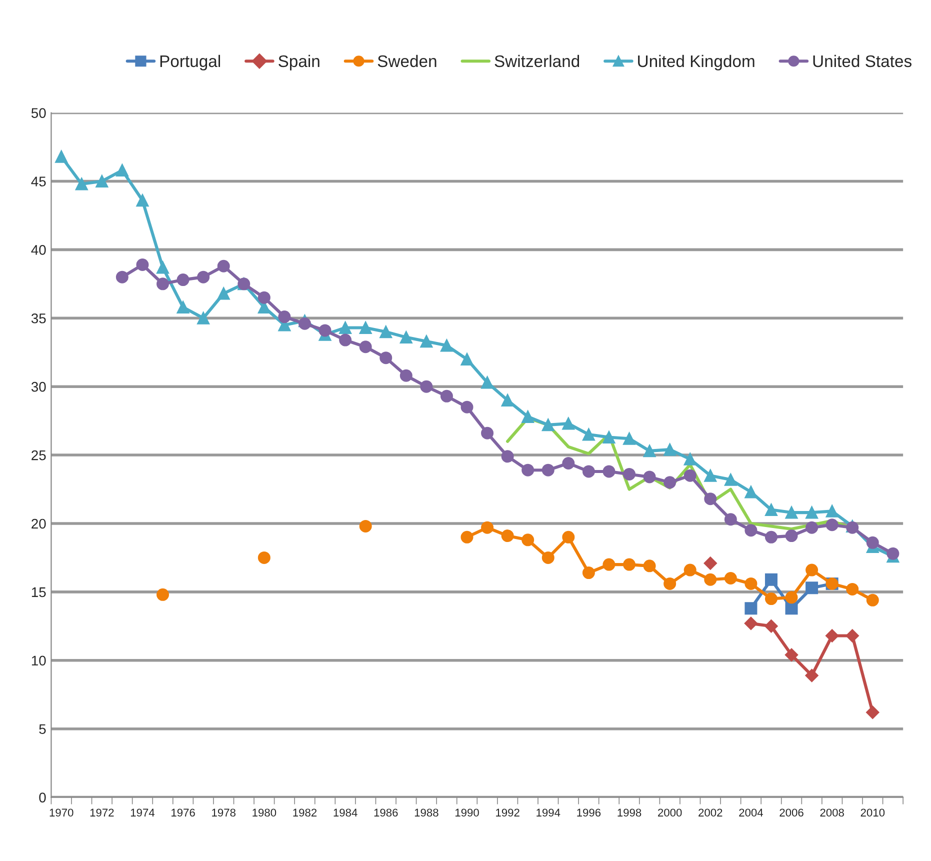 The width and height of the screenshot is (931, 861). What do you see at coordinates (630, 812) in the screenshot?
I see `x-tick-label: 1998` at bounding box center [630, 812].